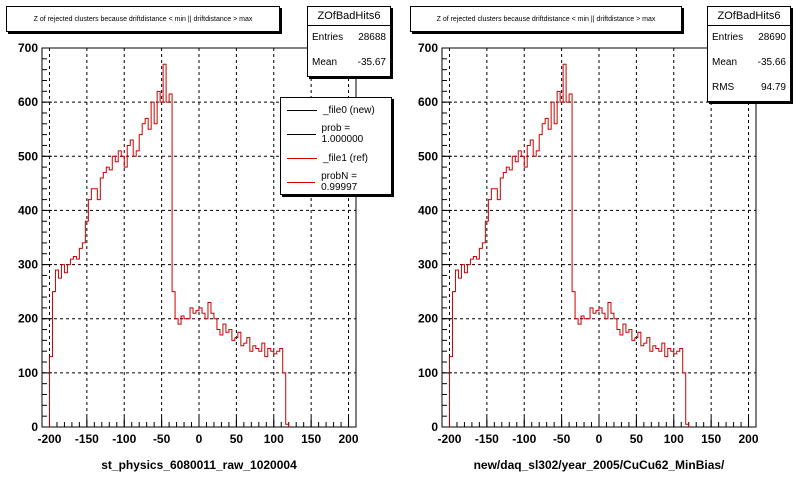 The height and width of the screenshot is (480, 800). Describe the element at coordinates (749, 38) in the screenshot. I see `stats-entries-row: Entries 28690` at that location.